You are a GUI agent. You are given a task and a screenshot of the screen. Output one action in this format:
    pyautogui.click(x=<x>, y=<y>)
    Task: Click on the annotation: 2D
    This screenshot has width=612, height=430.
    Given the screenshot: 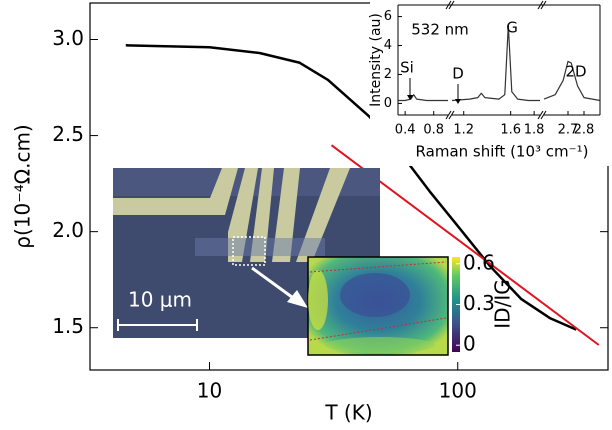 What is the action you would take?
    pyautogui.click(x=575, y=72)
    